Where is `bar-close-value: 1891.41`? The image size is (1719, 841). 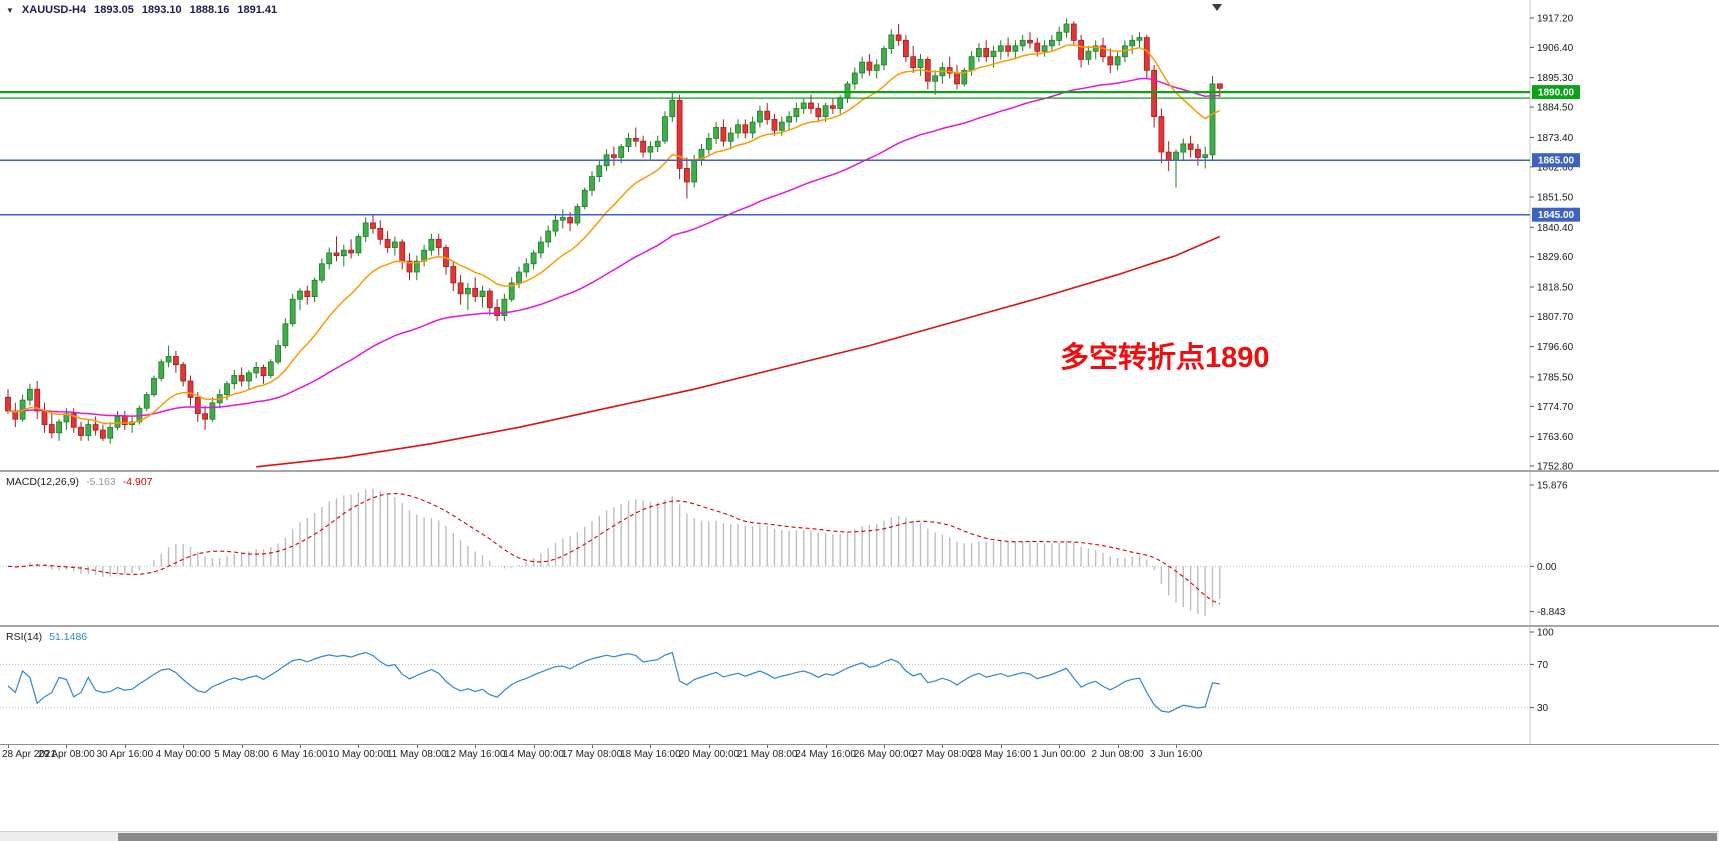
bar-close-value: 1891.41 is located at coordinates (257, 10).